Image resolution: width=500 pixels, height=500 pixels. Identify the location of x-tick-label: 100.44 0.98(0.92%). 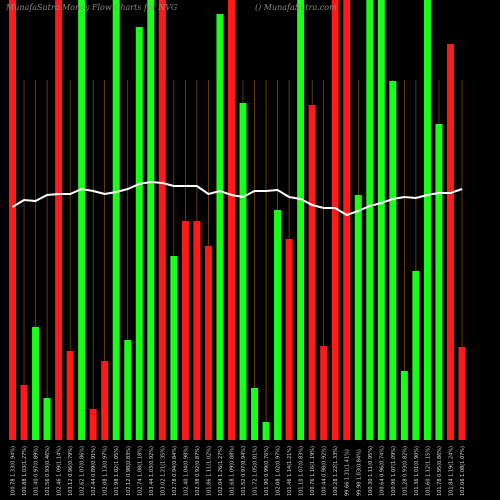
(325, 471).